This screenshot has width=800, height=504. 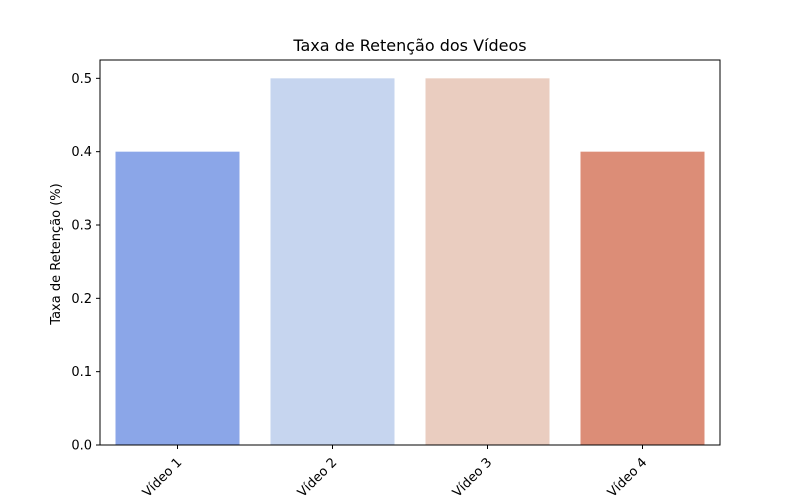 I want to click on y-tick-label: 0.2, so click(x=81, y=299).